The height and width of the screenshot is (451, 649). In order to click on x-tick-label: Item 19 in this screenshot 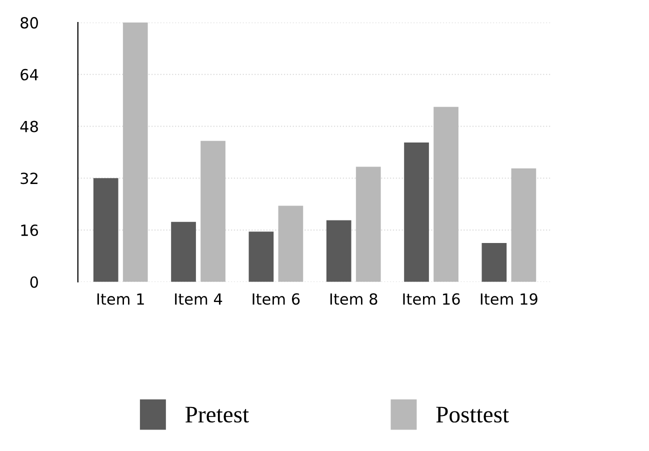, I will do `click(509, 299)`.